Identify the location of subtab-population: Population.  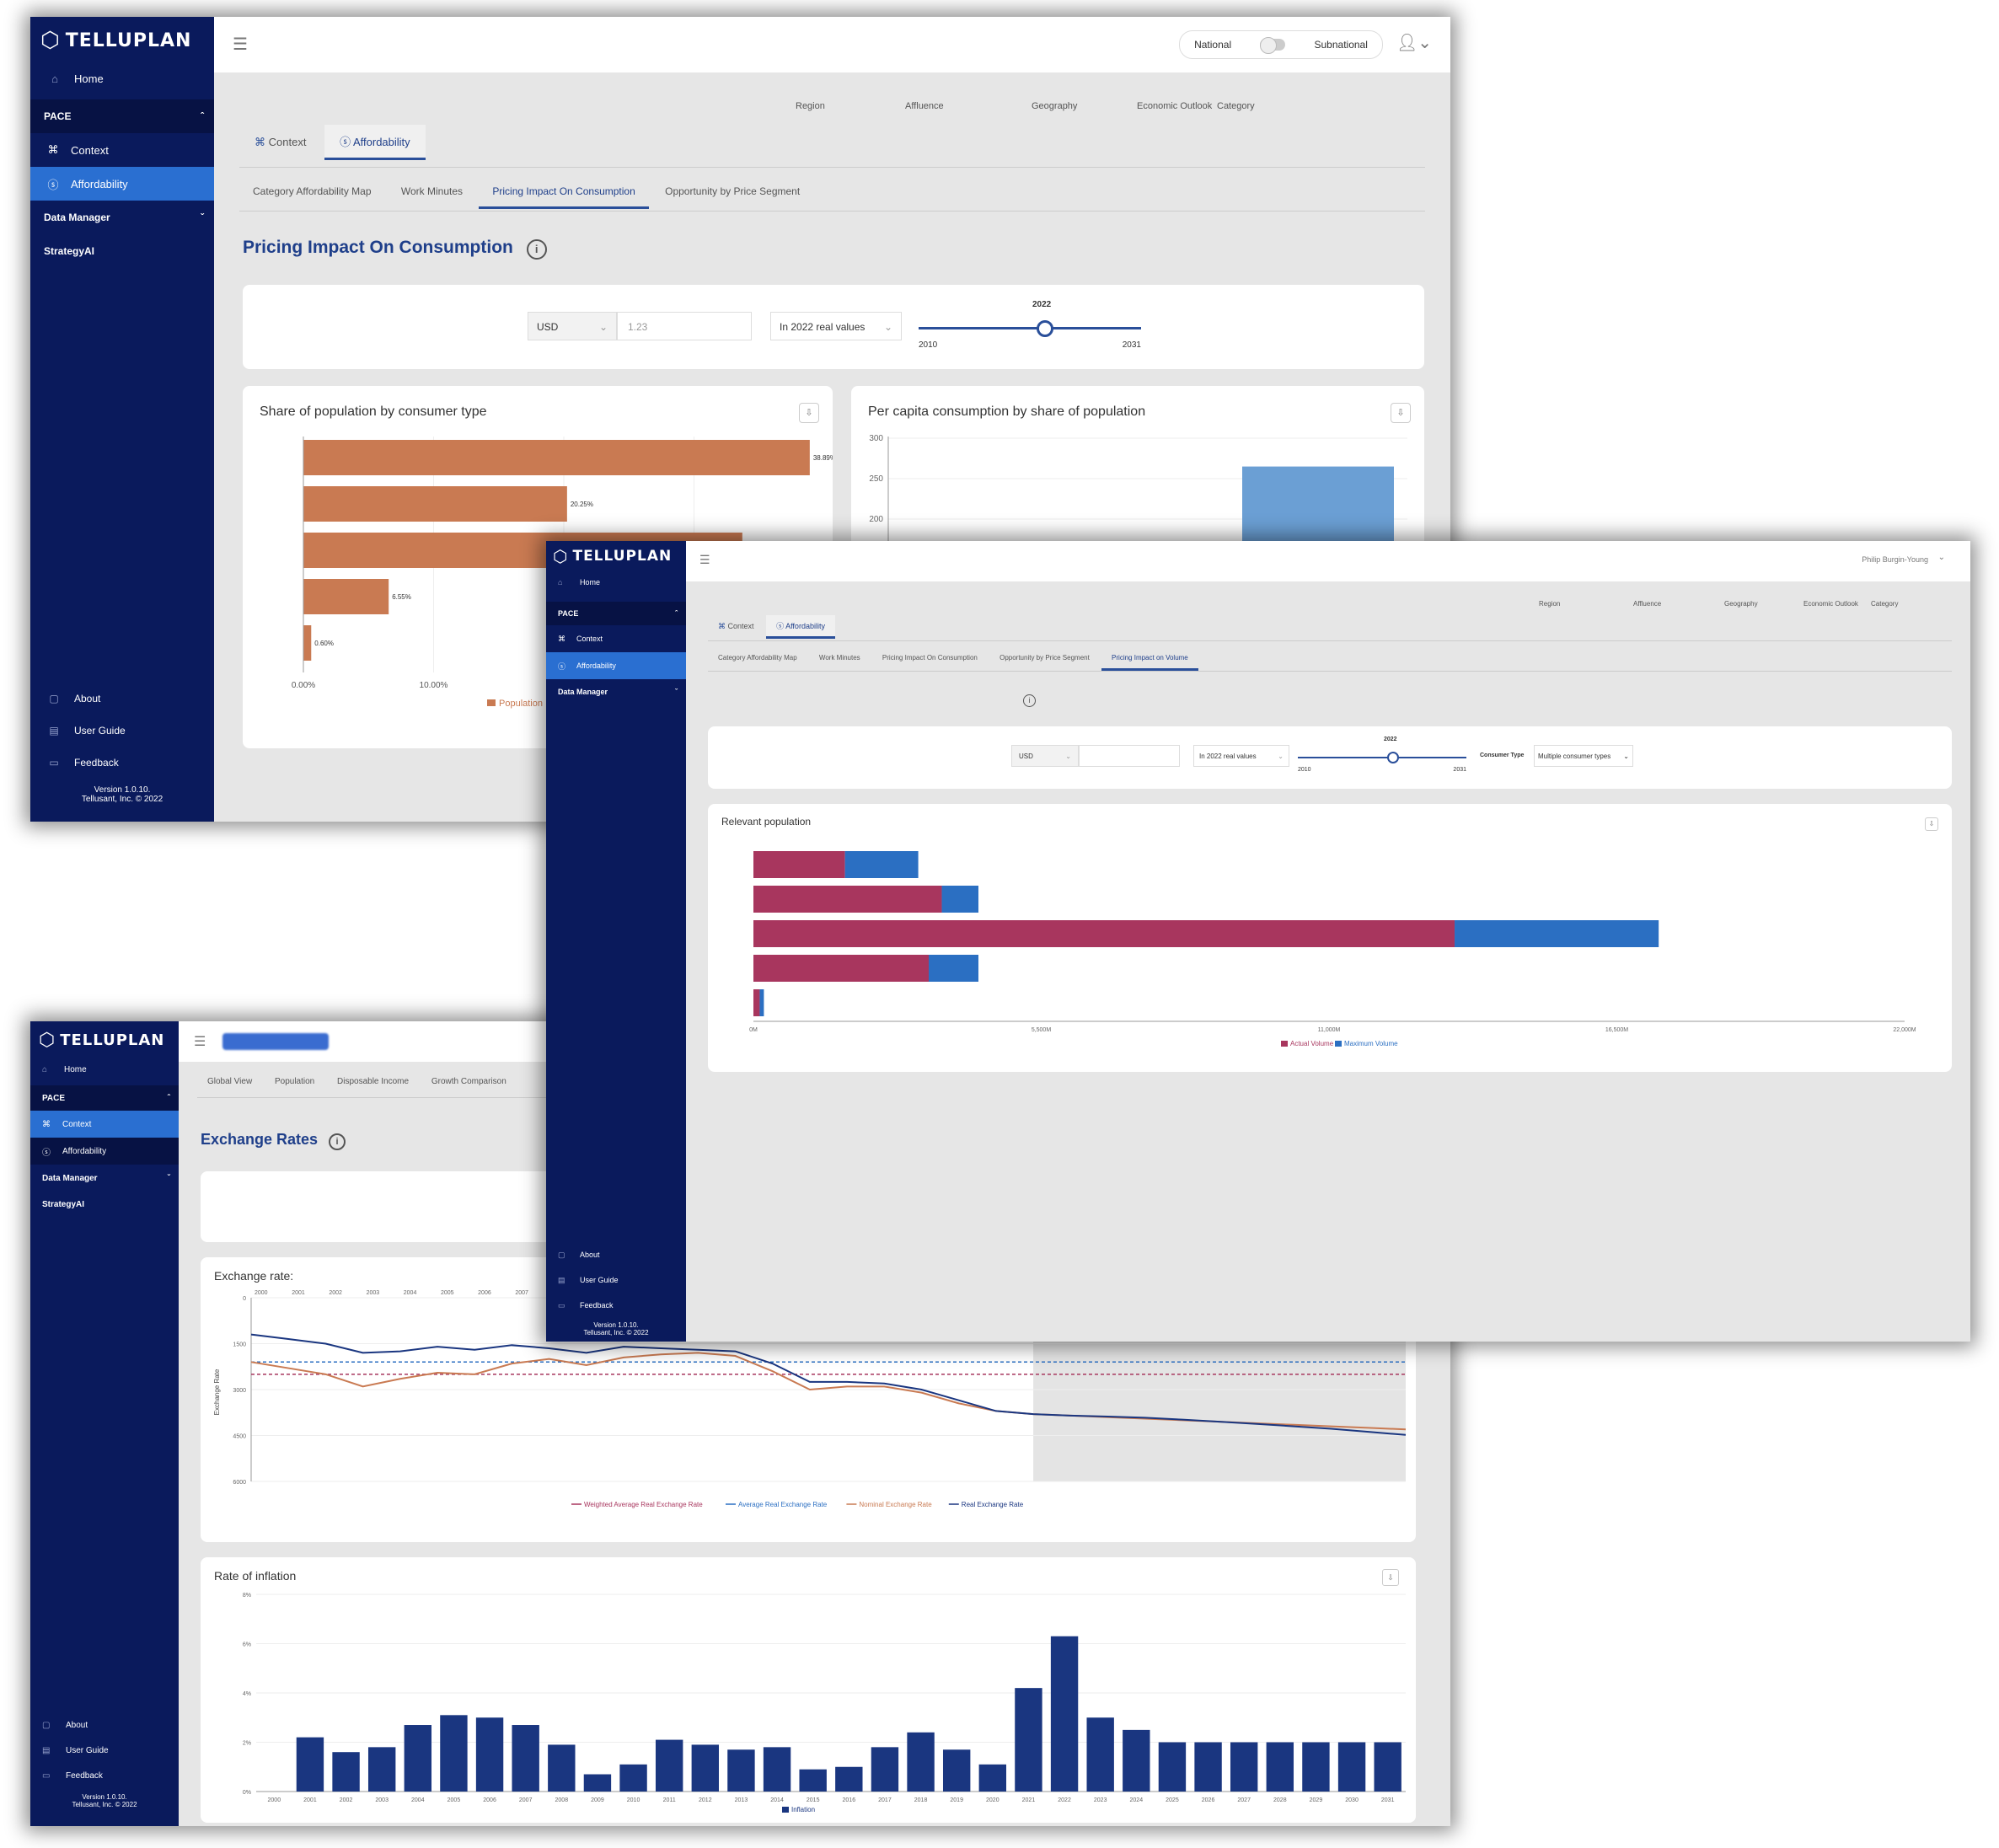
(294, 1081).